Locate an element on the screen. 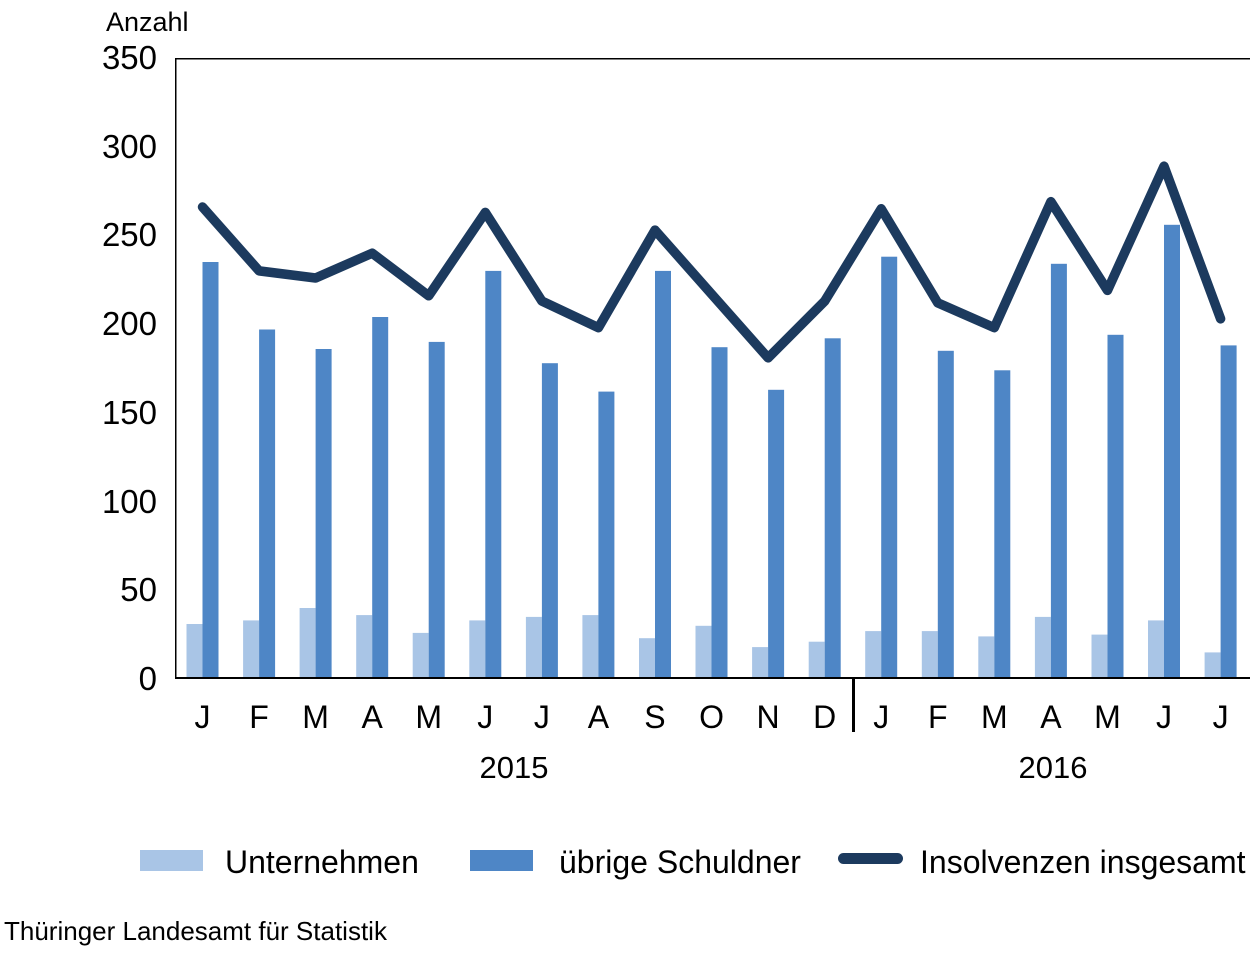  legend-label-uebrige-schuldner: übrige Schuldner is located at coordinates (680, 862).